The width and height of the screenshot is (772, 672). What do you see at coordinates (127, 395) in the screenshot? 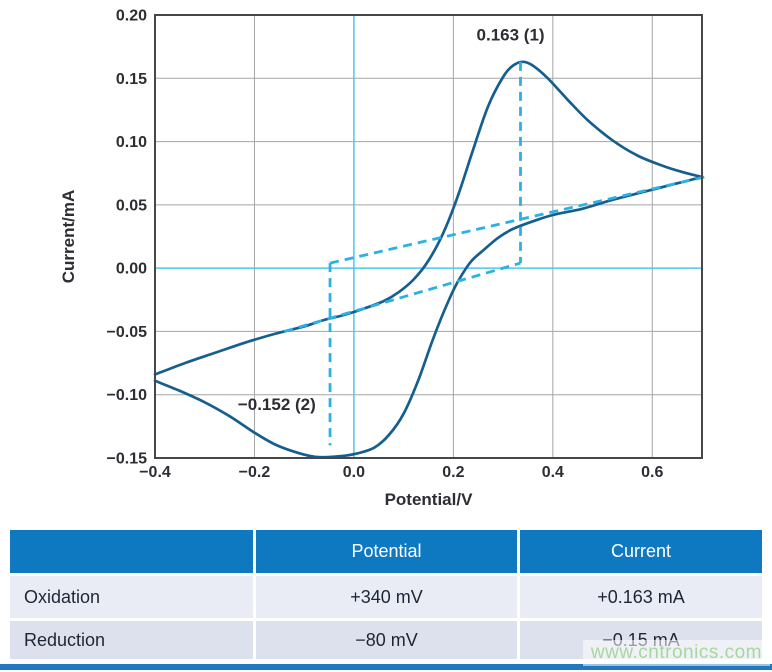
I see `y-tick-label: −0.10` at bounding box center [127, 395].